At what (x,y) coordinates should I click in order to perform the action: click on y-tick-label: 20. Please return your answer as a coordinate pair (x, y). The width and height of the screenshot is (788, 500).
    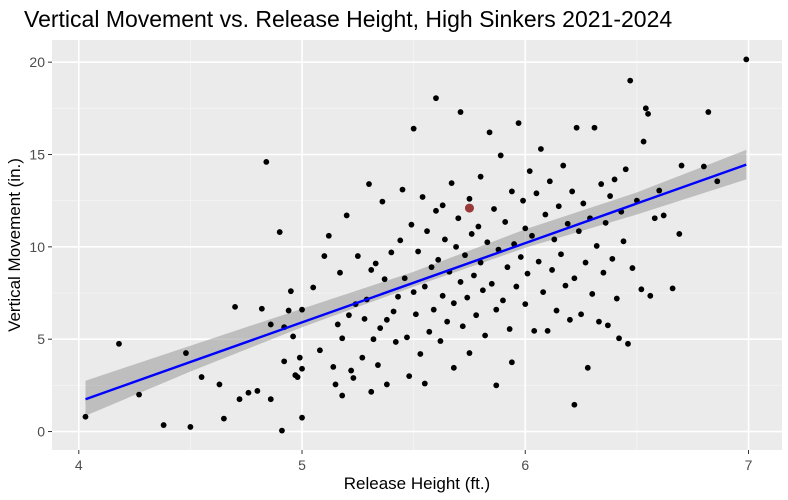
    Looking at the image, I should click on (37, 62).